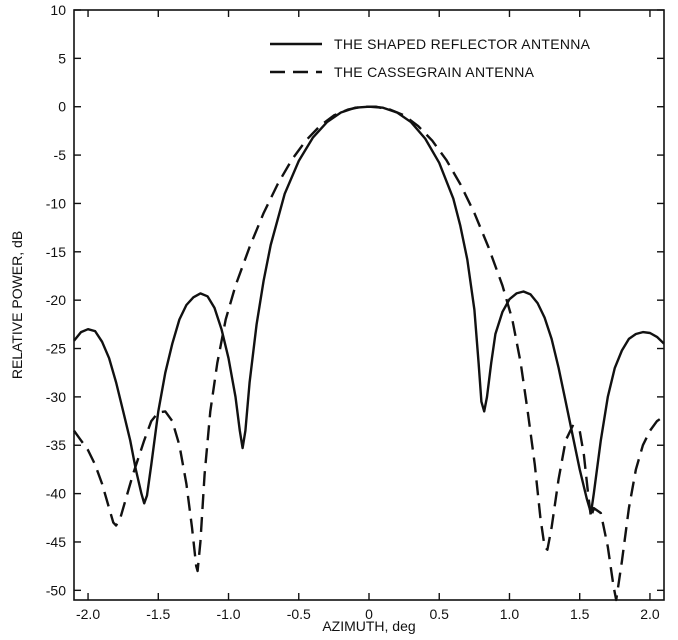 This screenshot has width=678, height=640. Describe the element at coordinates (56, 252) in the screenshot. I see `y-tick-label: -15` at that location.